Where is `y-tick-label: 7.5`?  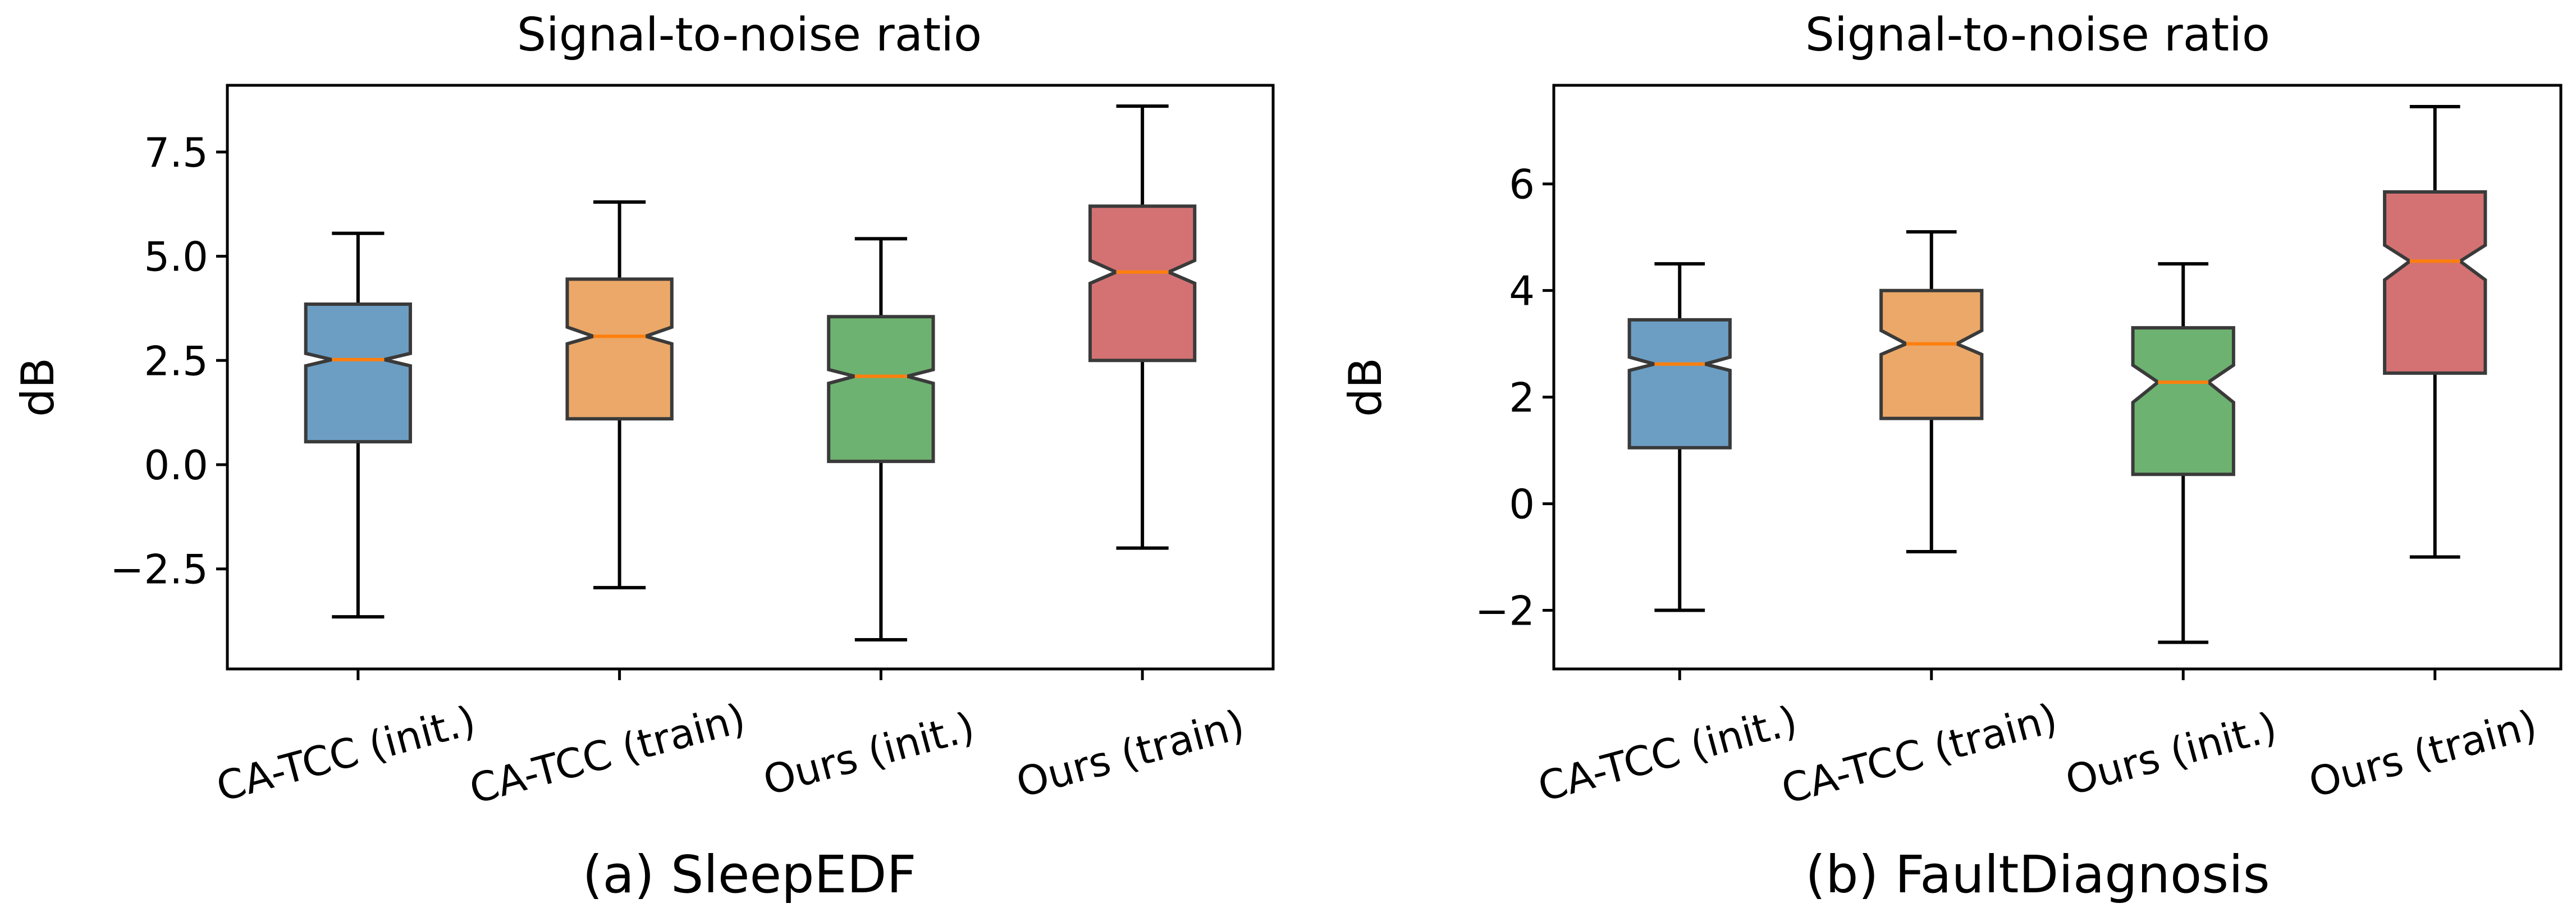
y-tick-label: 7.5 is located at coordinates (176, 152).